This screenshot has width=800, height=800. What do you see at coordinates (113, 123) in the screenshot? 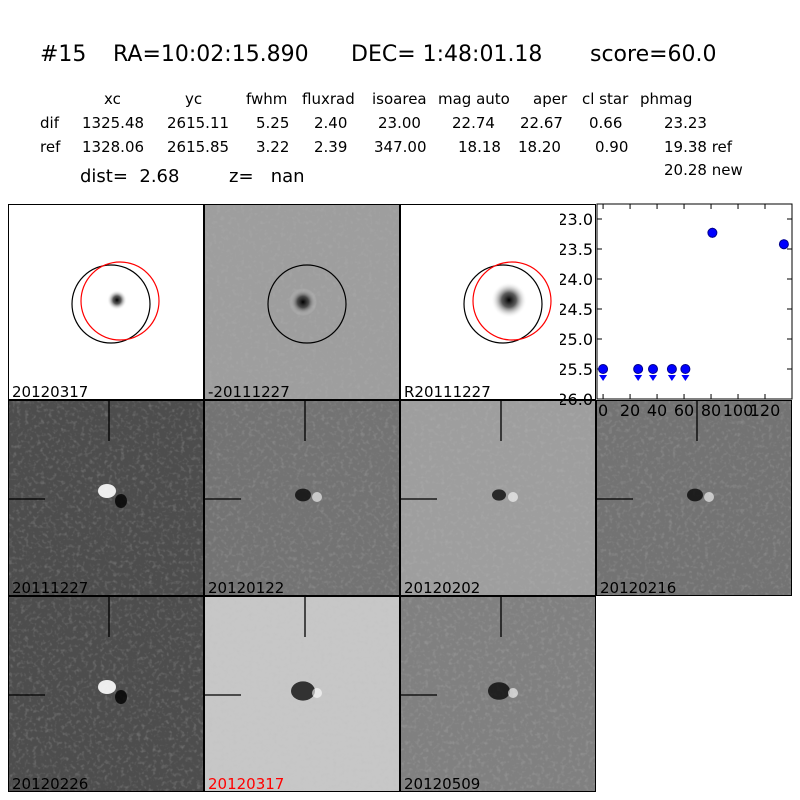
I see `table-cell: 1325.48` at bounding box center [113, 123].